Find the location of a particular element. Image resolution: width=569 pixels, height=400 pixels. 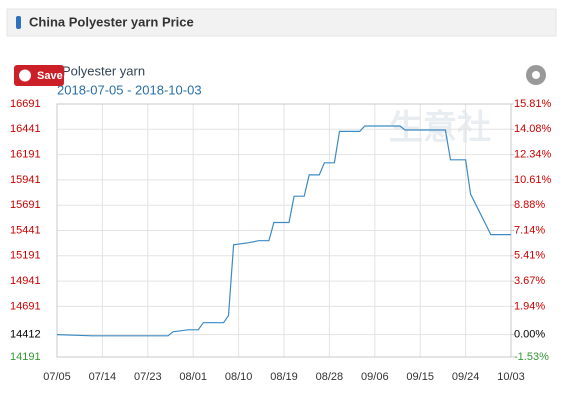

y-tick-label: 14412 is located at coordinates (25, 335).